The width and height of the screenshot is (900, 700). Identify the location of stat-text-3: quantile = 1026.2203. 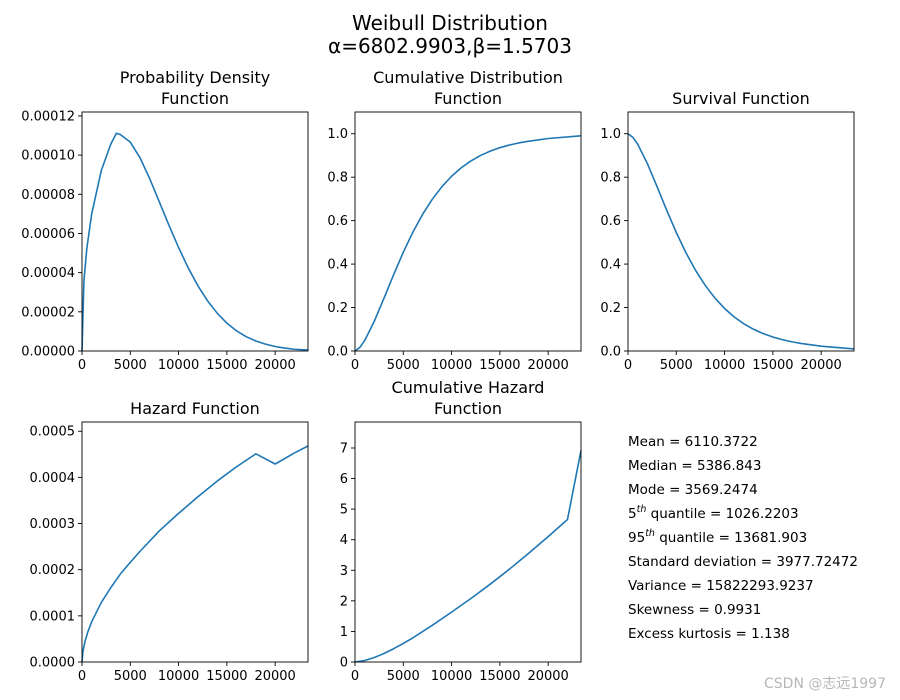
(722, 514).